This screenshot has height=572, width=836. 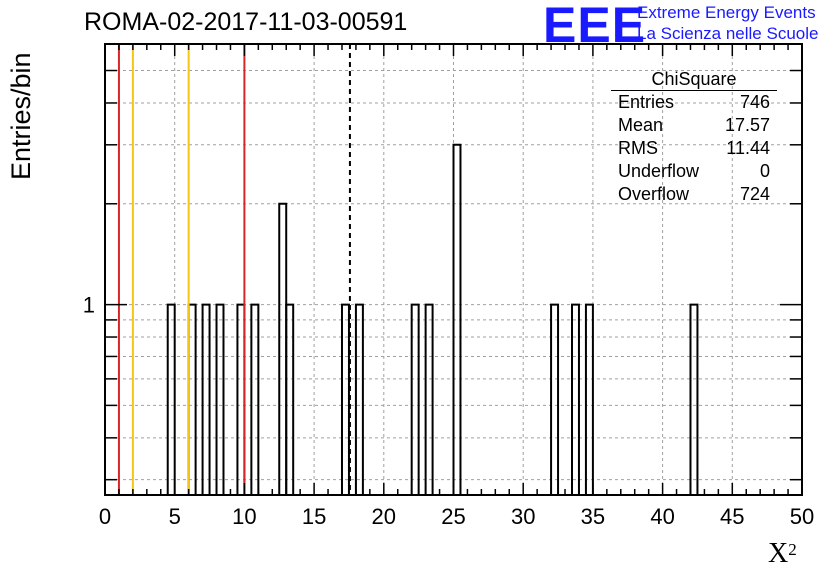 I want to click on x-tick-label: 50, so click(x=802, y=516).